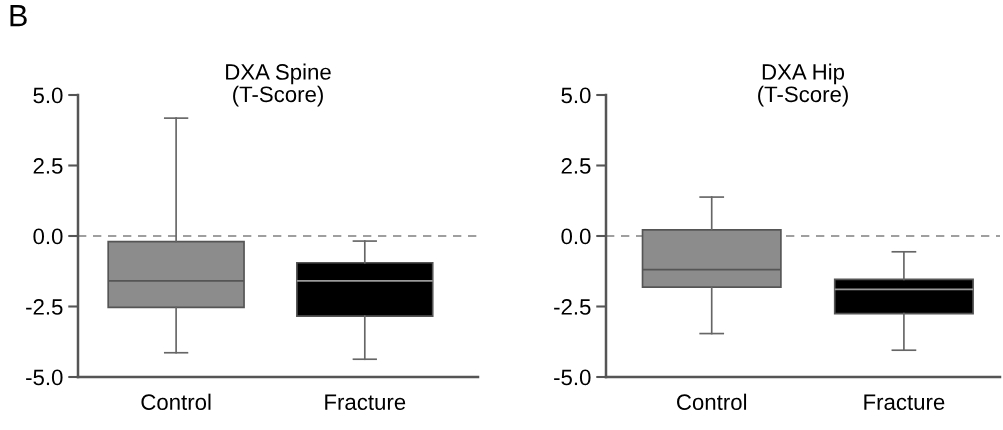  Describe the element at coordinates (803, 85) in the screenshot. I see `chart-title: DXA Hip (T-Score)` at that location.